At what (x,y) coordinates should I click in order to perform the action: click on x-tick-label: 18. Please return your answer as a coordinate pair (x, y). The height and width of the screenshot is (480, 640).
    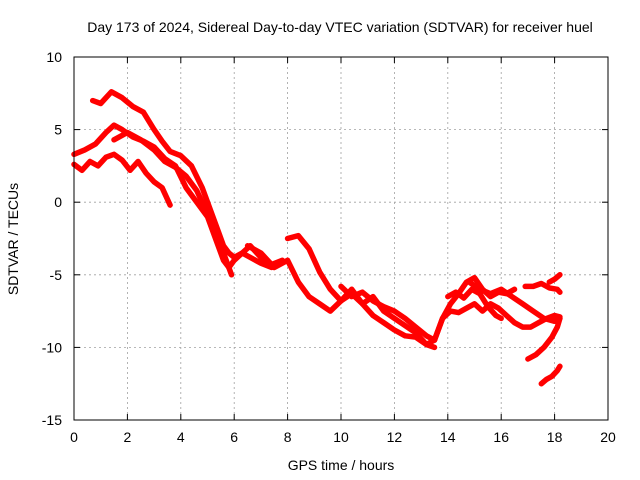
    Looking at the image, I should click on (555, 437).